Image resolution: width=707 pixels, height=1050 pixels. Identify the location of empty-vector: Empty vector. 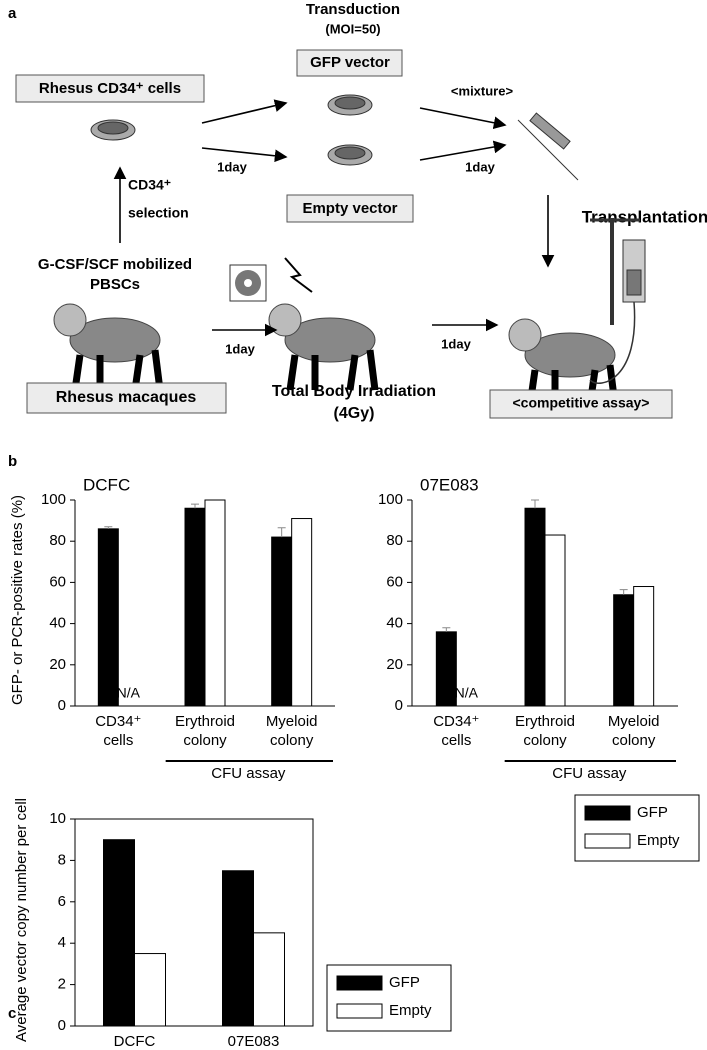
(349, 208).